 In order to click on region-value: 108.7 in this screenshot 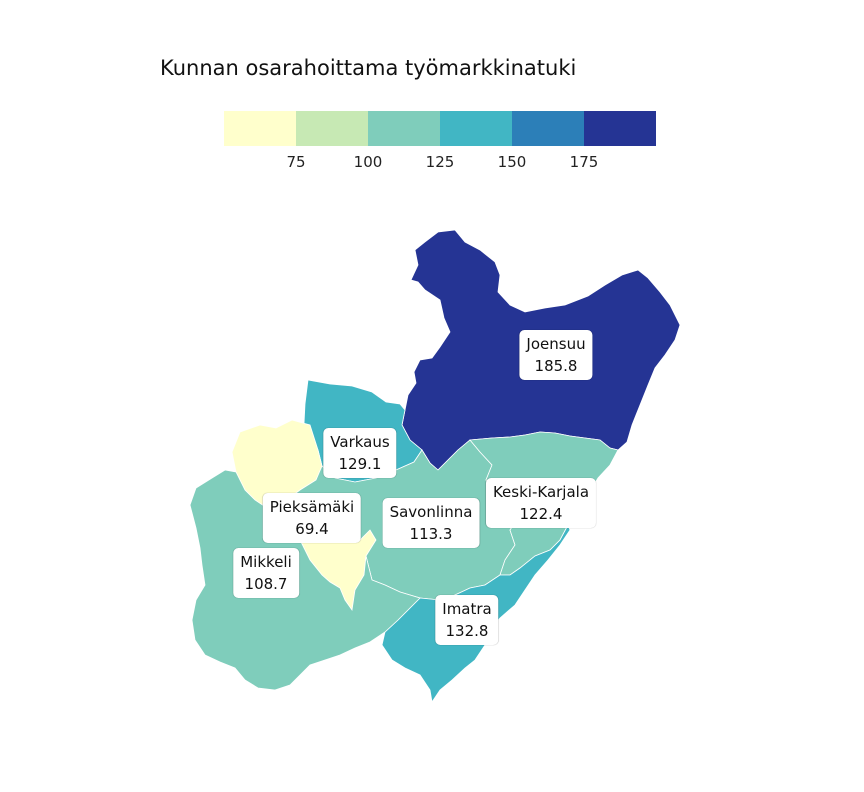, I will do `click(266, 584)`.